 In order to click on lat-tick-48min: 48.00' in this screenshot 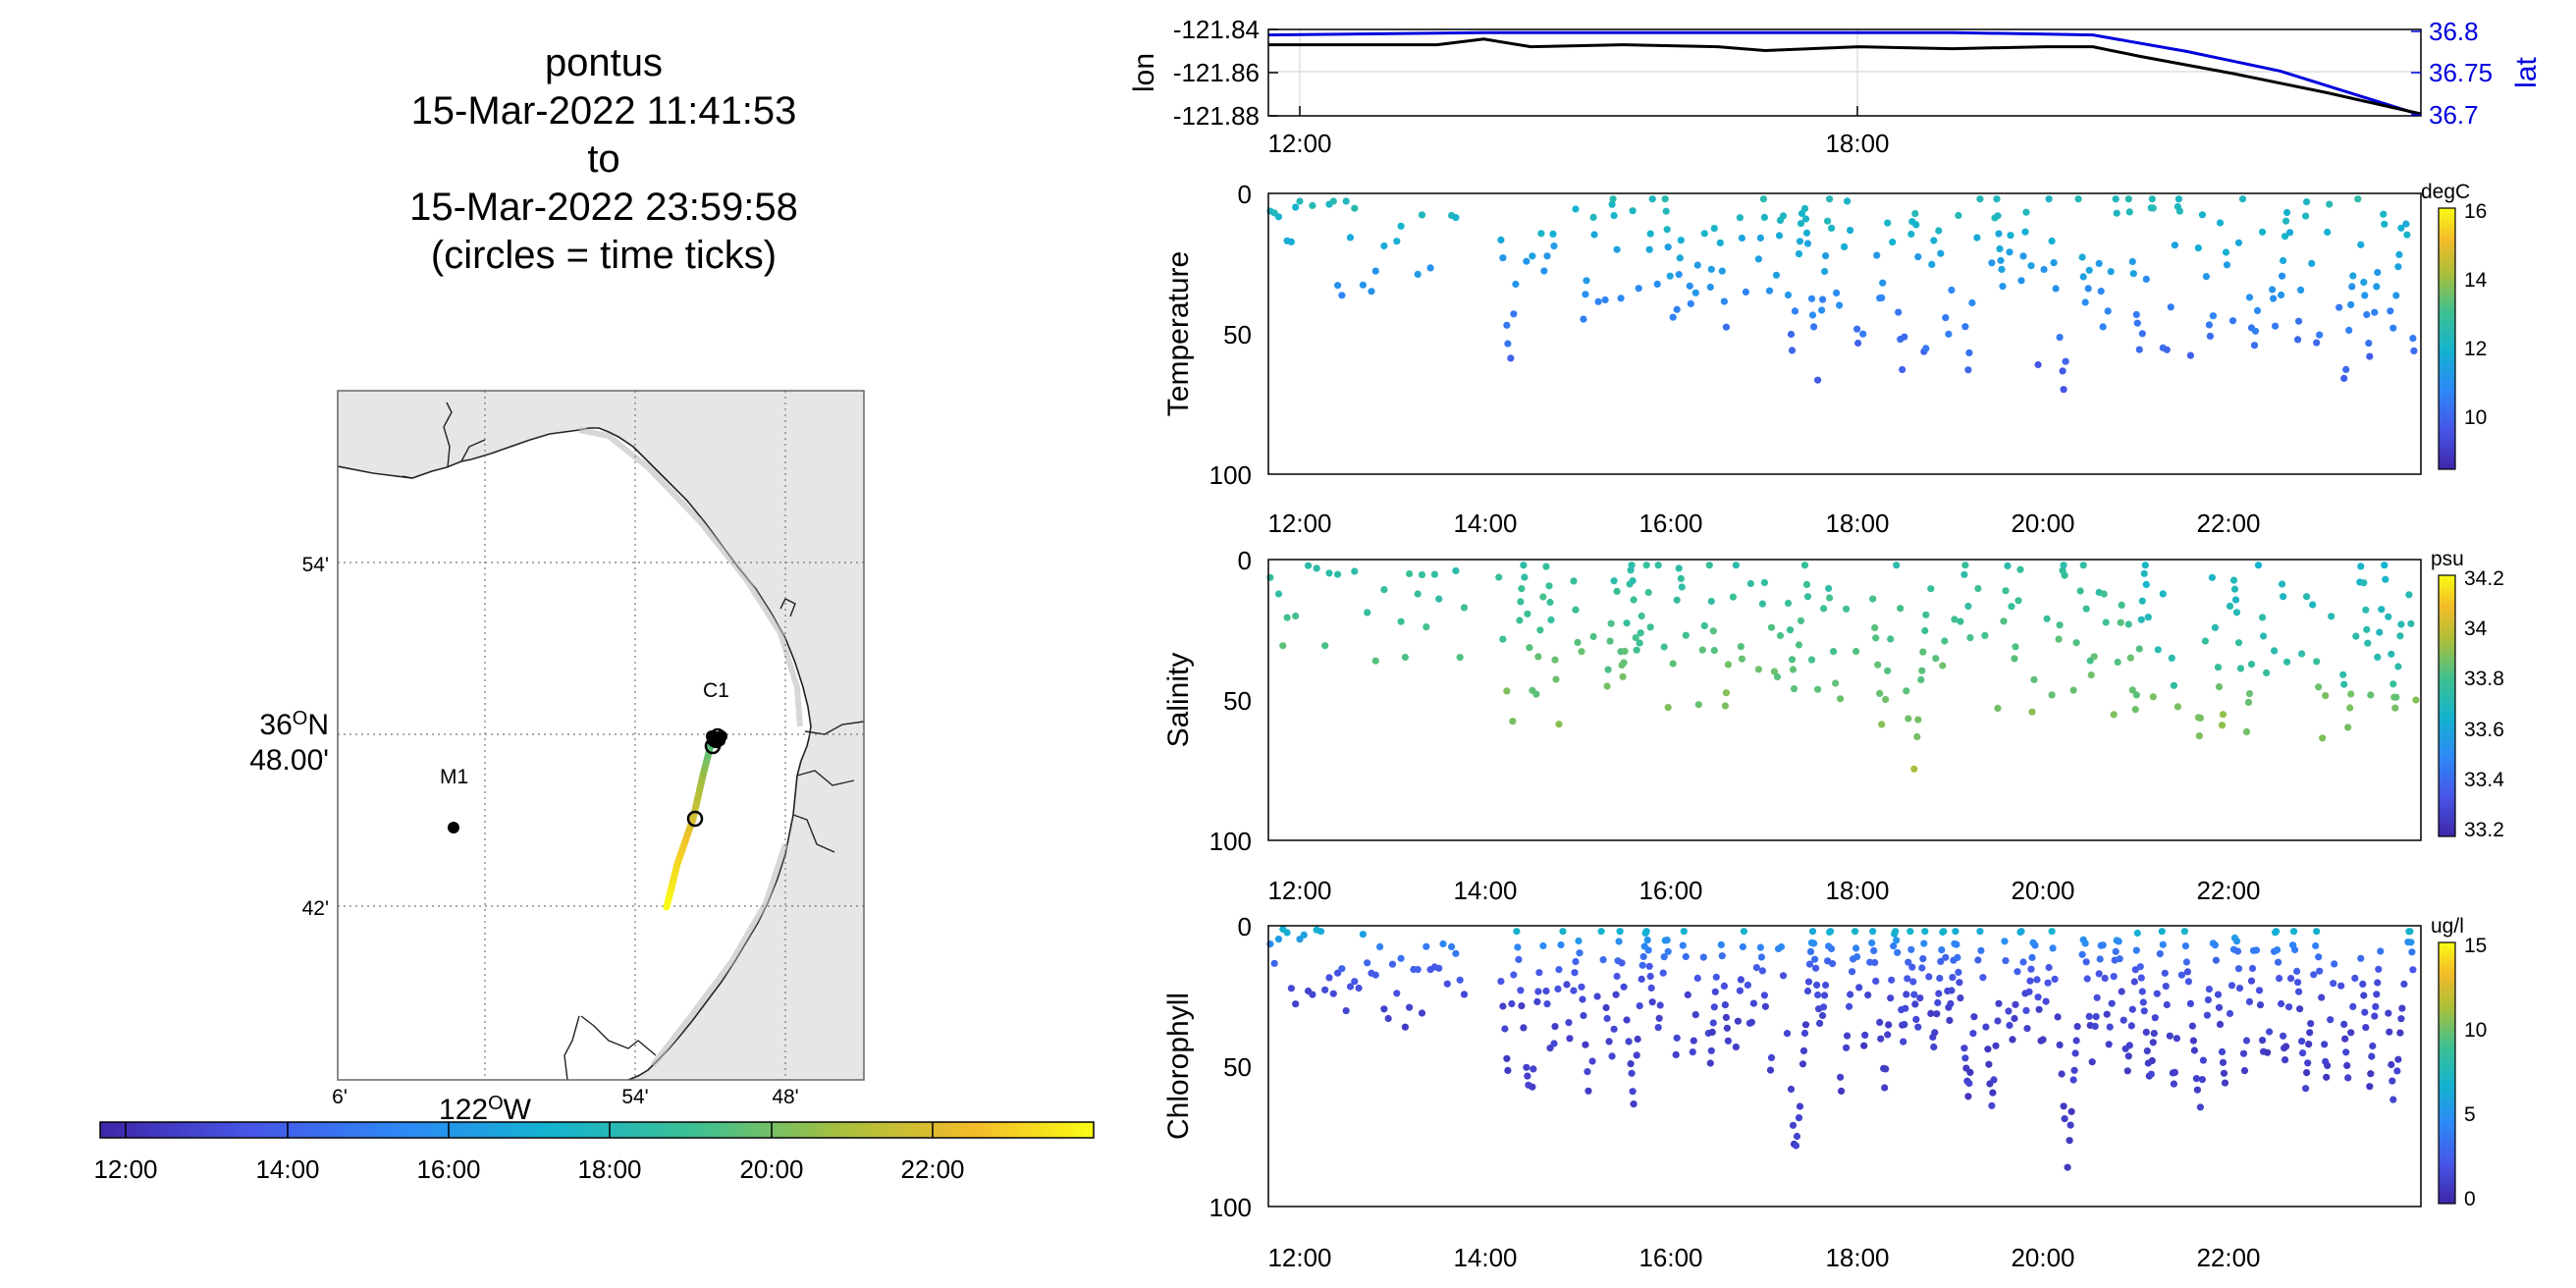, I will do `click(289, 760)`.